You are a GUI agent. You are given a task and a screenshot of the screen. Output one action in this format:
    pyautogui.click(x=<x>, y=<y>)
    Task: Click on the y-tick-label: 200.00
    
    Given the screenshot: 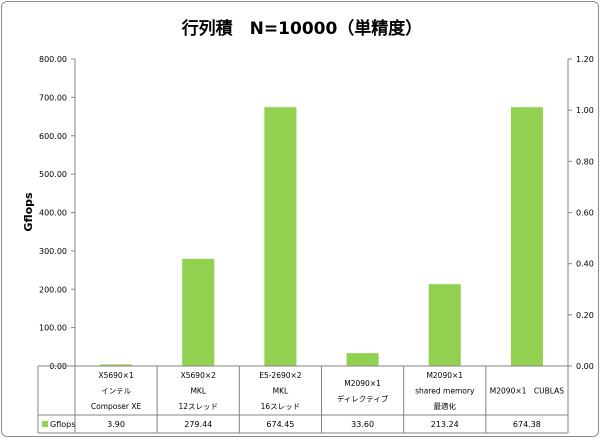 What is the action you would take?
    pyautogui.click(x=53, y=289)
    